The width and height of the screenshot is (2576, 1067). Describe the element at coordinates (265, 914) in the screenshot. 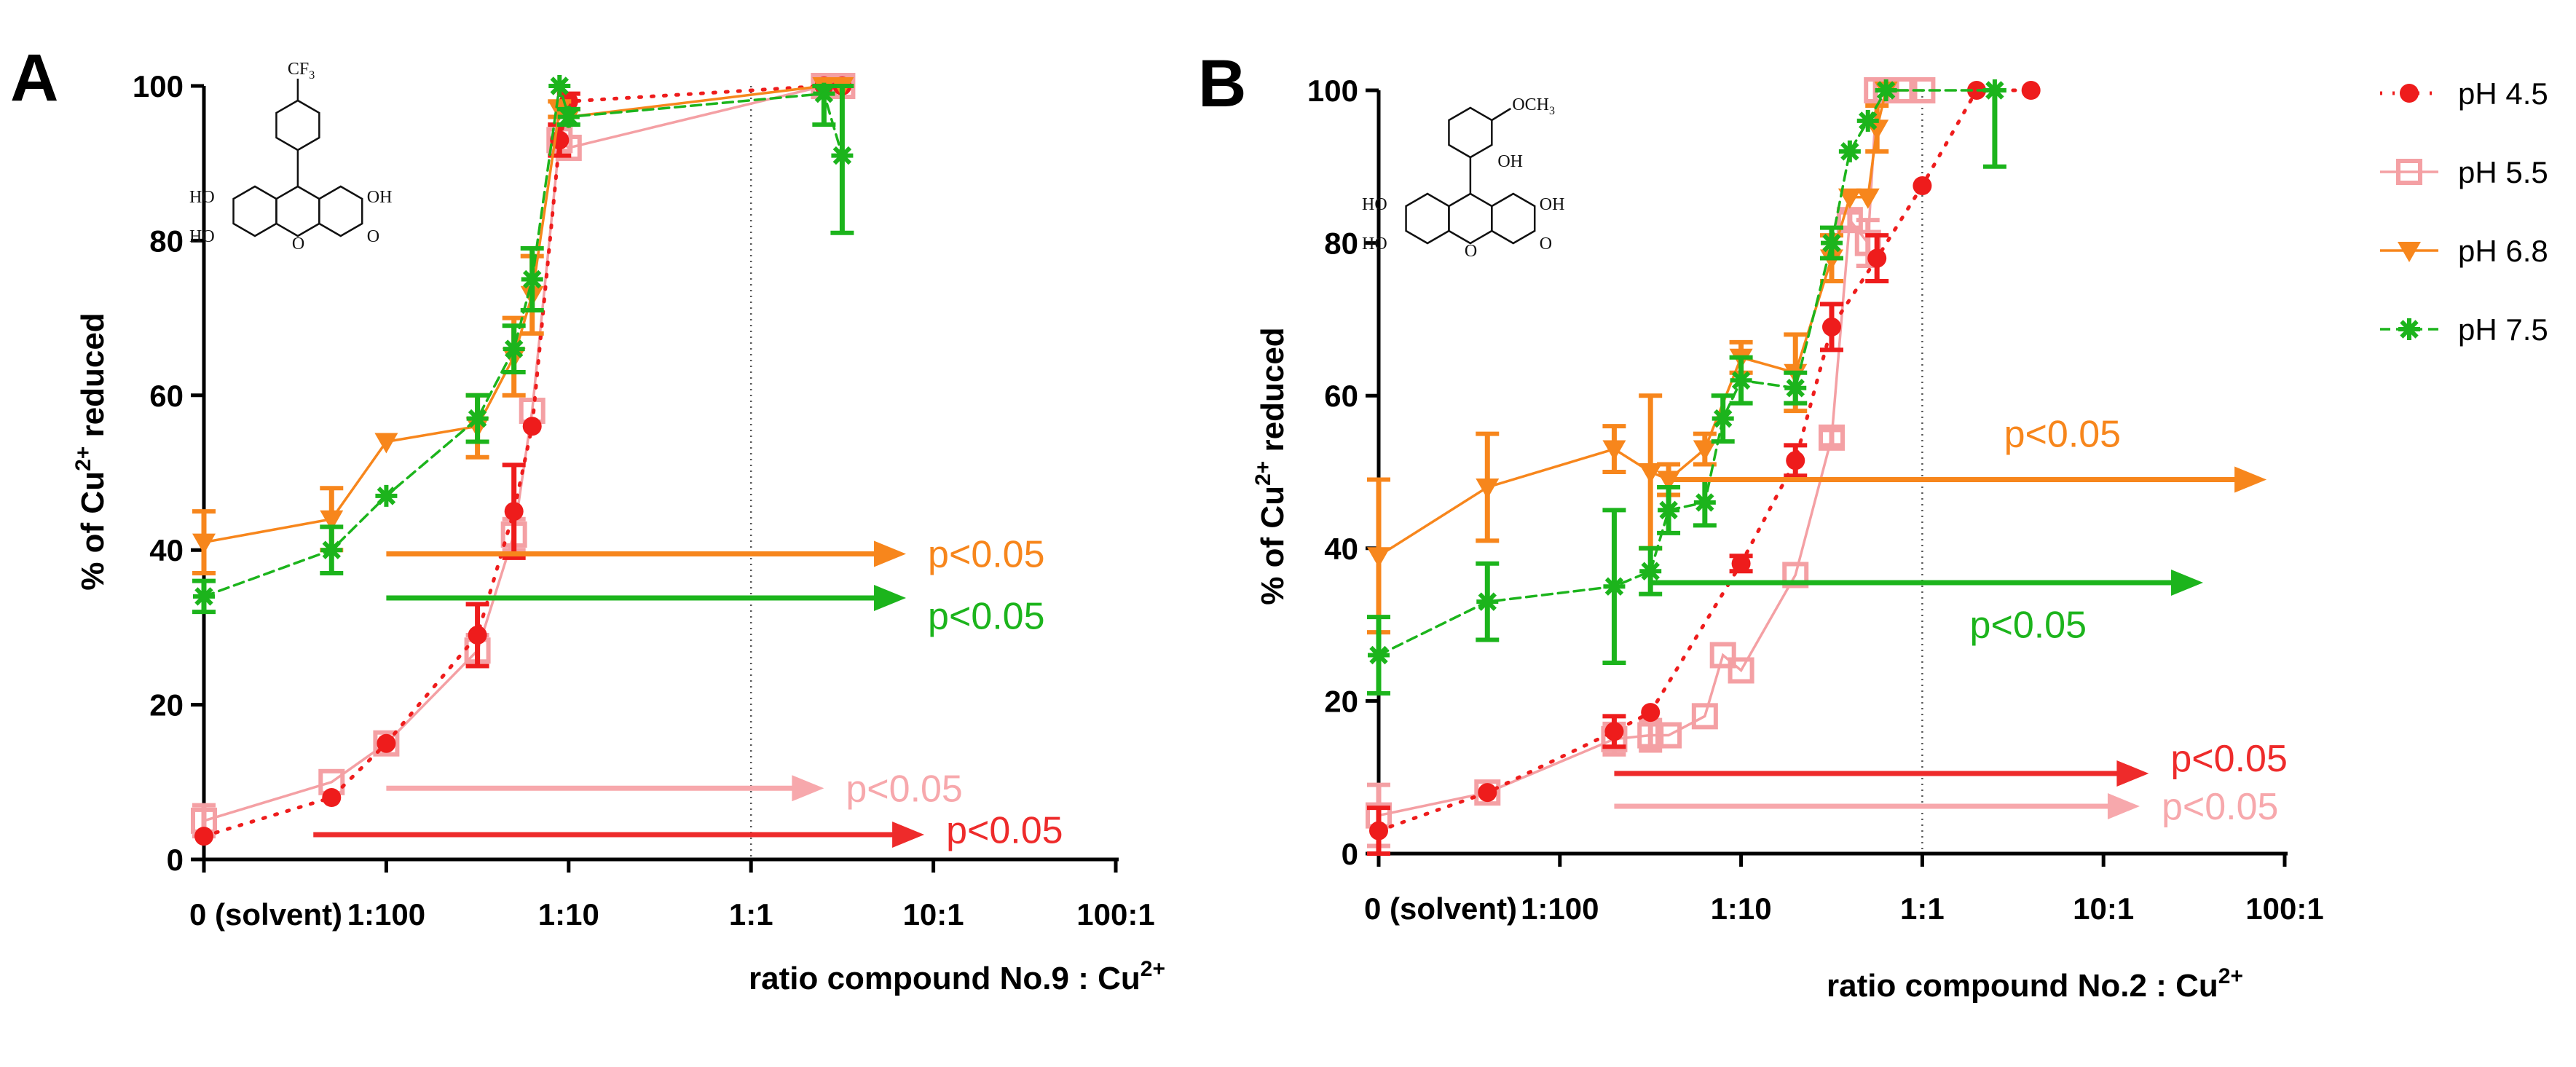

I see `panel-a-x-tick-label: 0 (solvent)` at that location.